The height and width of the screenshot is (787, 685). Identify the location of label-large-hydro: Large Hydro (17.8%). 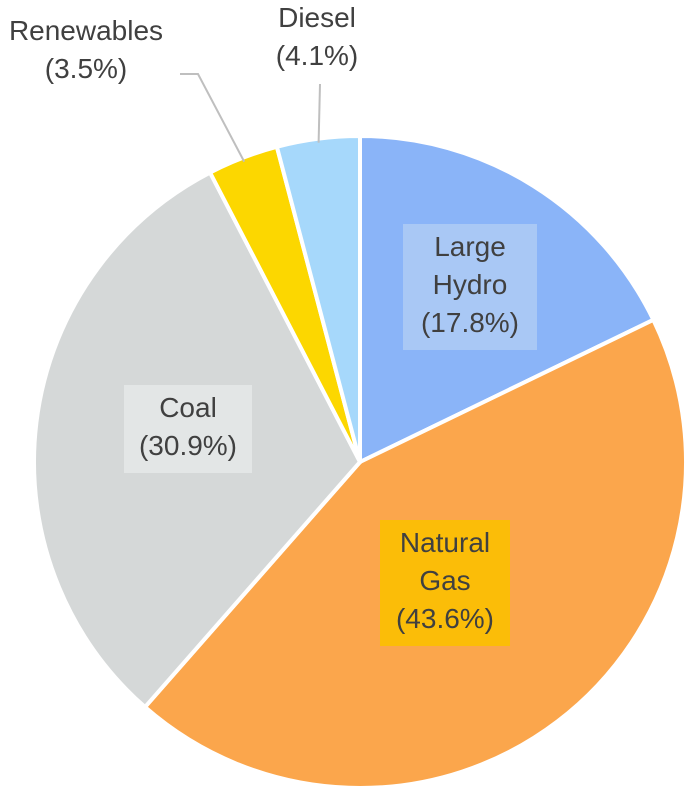
(470, 287).